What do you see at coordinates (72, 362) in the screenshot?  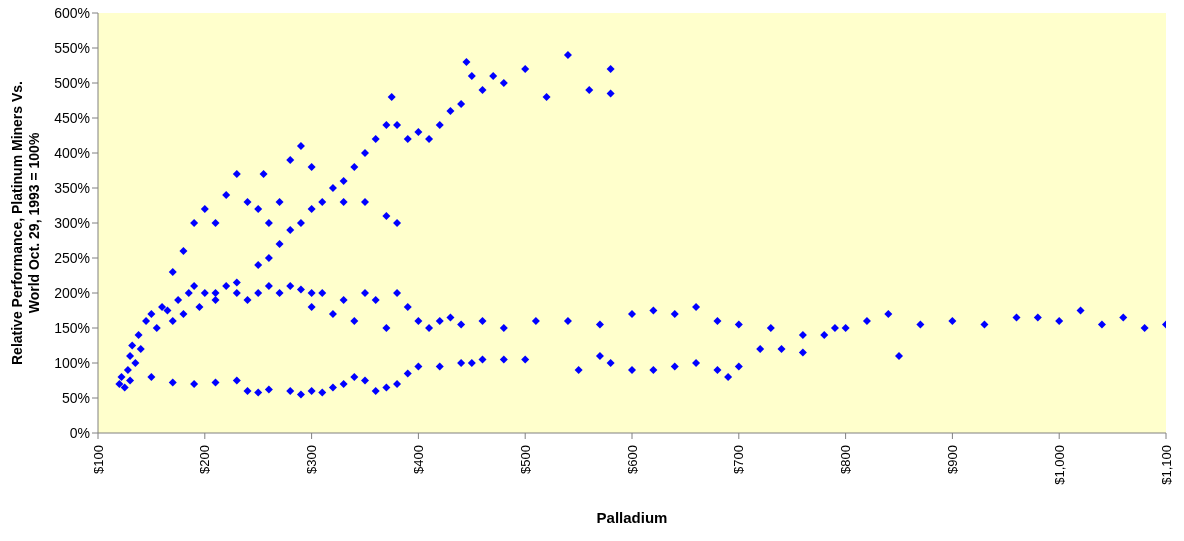 I see `y-tick-label: 100%` at bounding box center [72, 362].